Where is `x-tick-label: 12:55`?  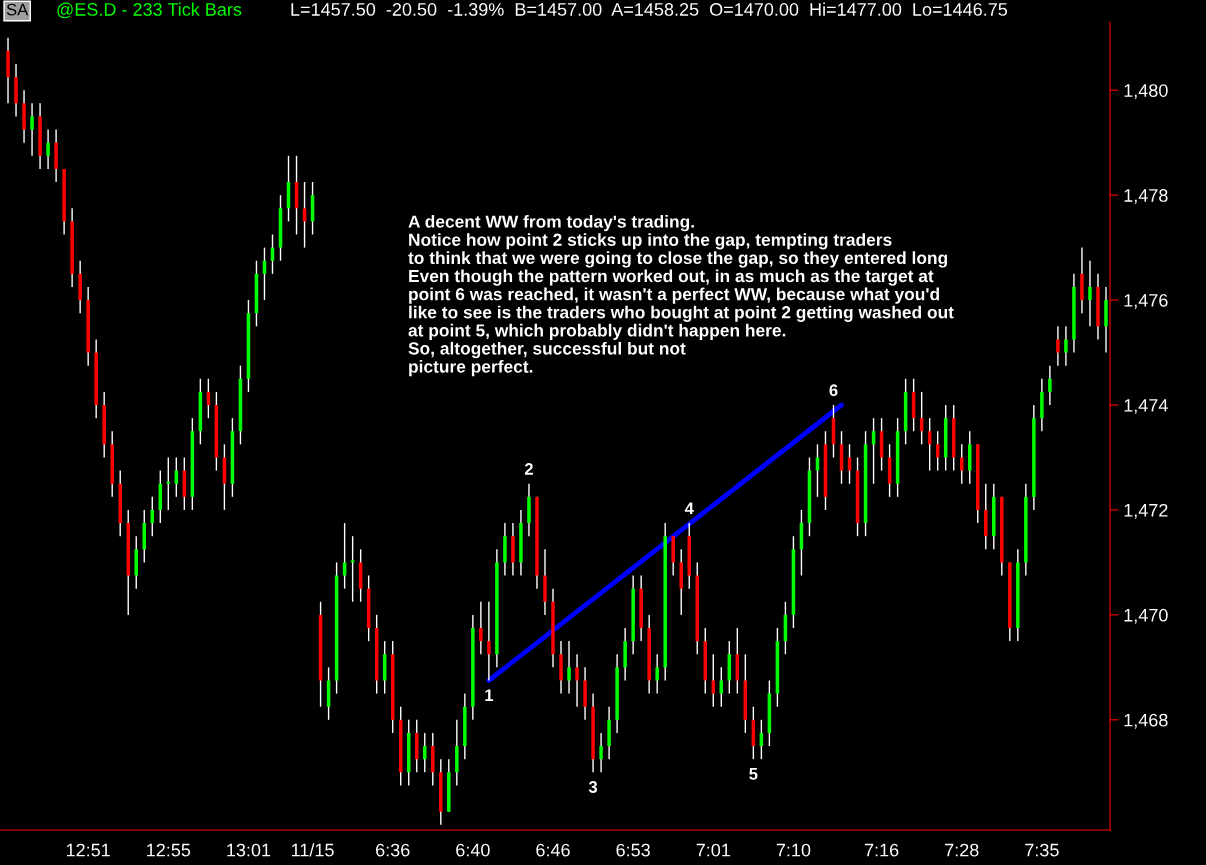 x-tick-label: 12:55 is located at coordinates (169, 850).